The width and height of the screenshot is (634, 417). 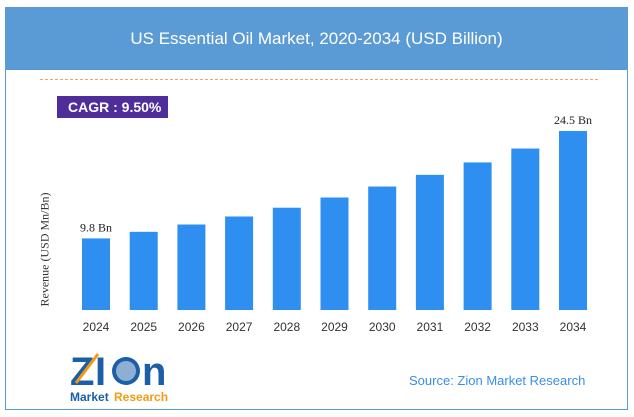 What do you see at coordinates (477, 327) in the screenshot?
I see `x-tick-label: 2032` at bounding box center [477, 327].